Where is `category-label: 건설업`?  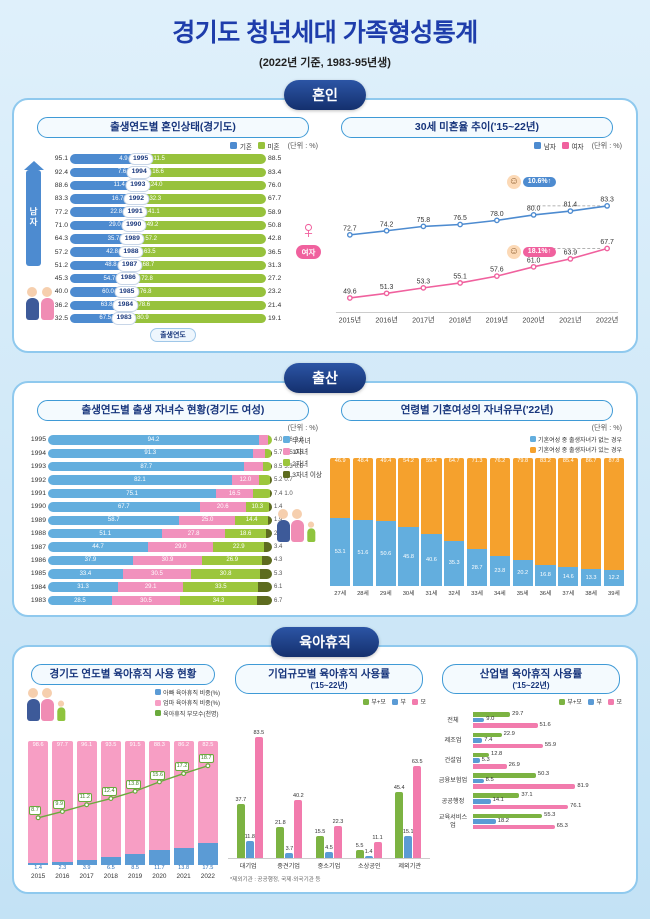 category-label: 건설업 is located at coordinates (453, 761).